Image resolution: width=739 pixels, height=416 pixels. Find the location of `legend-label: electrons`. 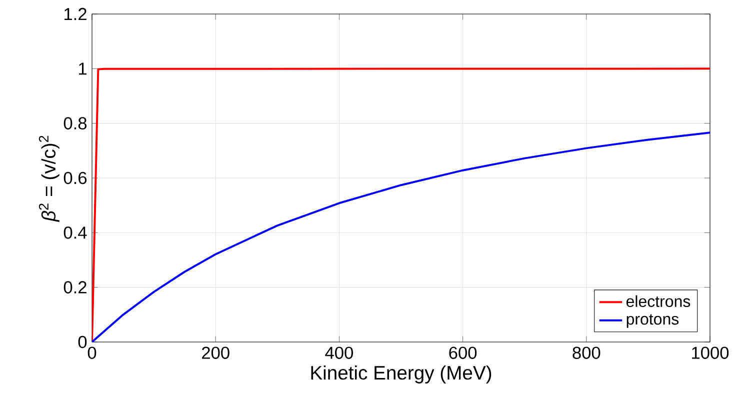

legend-label: electrons is located at coordinates (658, 301).